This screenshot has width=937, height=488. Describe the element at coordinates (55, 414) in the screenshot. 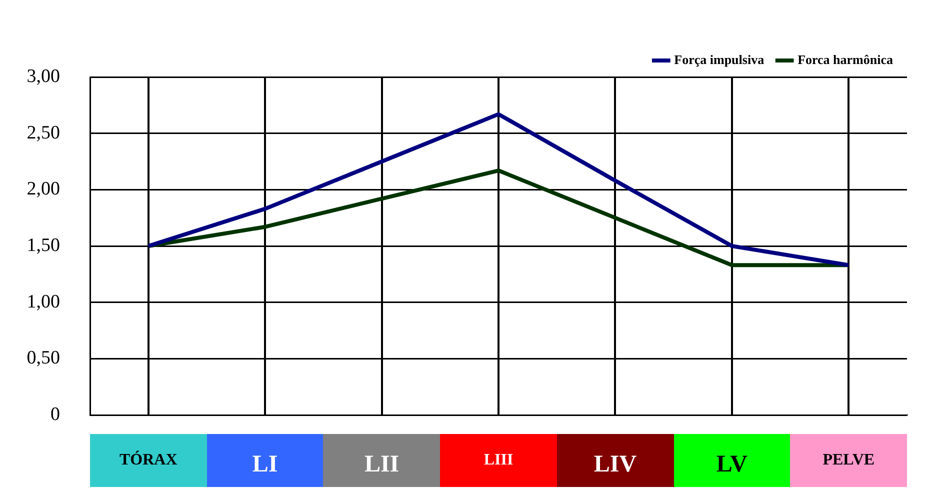

I see `y-tick-label: 0` at that location.